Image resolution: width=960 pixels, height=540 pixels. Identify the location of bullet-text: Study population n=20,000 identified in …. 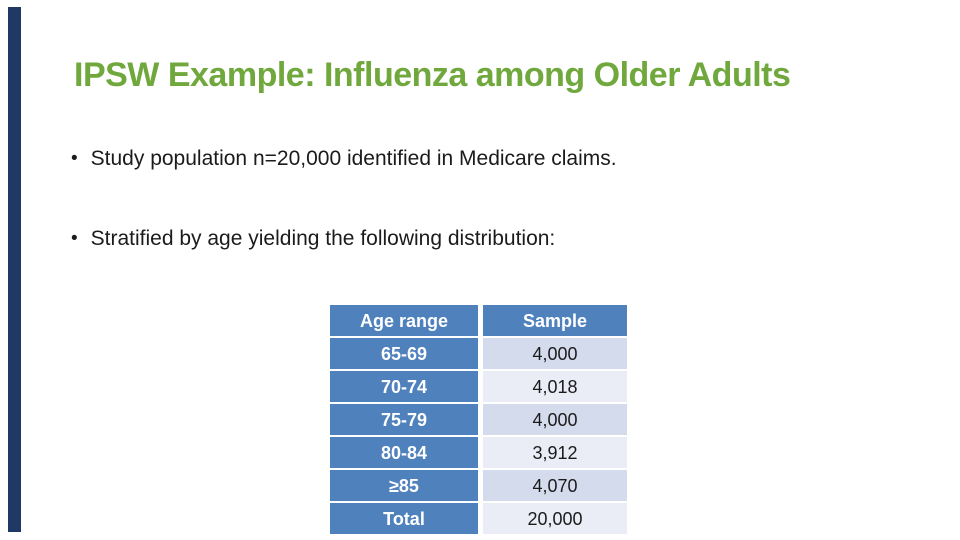
(353, 158).